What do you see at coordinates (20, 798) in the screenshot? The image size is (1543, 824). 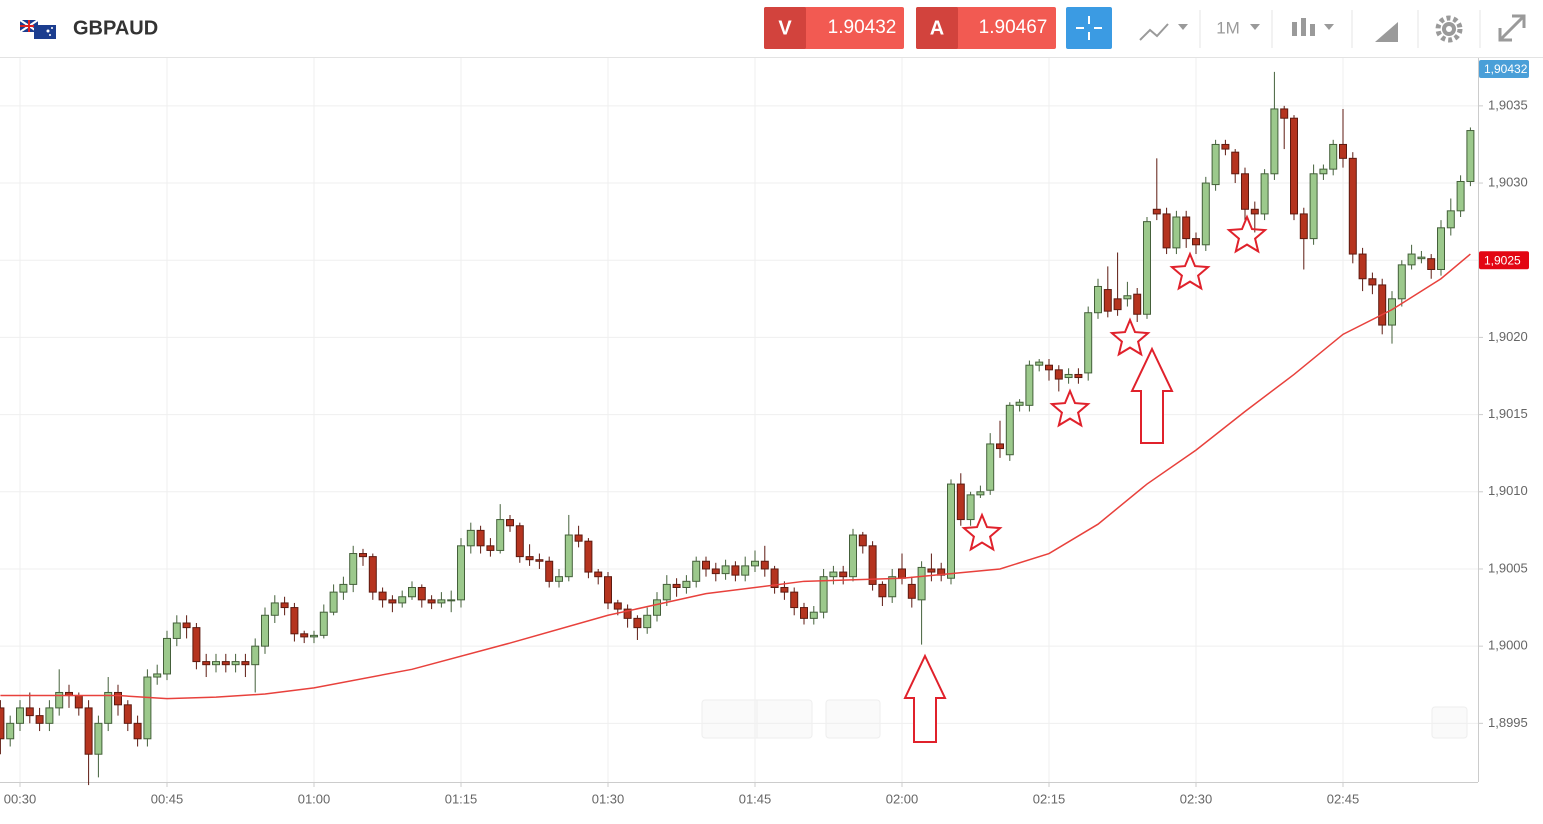 I see `x-tick-label: 00:30` at bounding box center [20, 798].